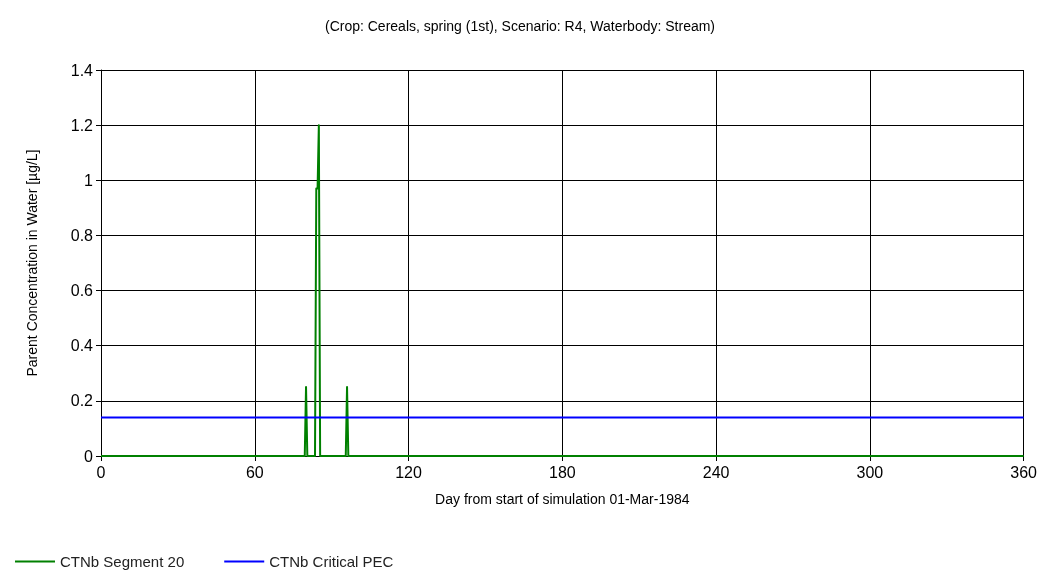 This screenshot has width=1040, height=576. I want to click on y-tick-label: 1.4, so click(82, 70).